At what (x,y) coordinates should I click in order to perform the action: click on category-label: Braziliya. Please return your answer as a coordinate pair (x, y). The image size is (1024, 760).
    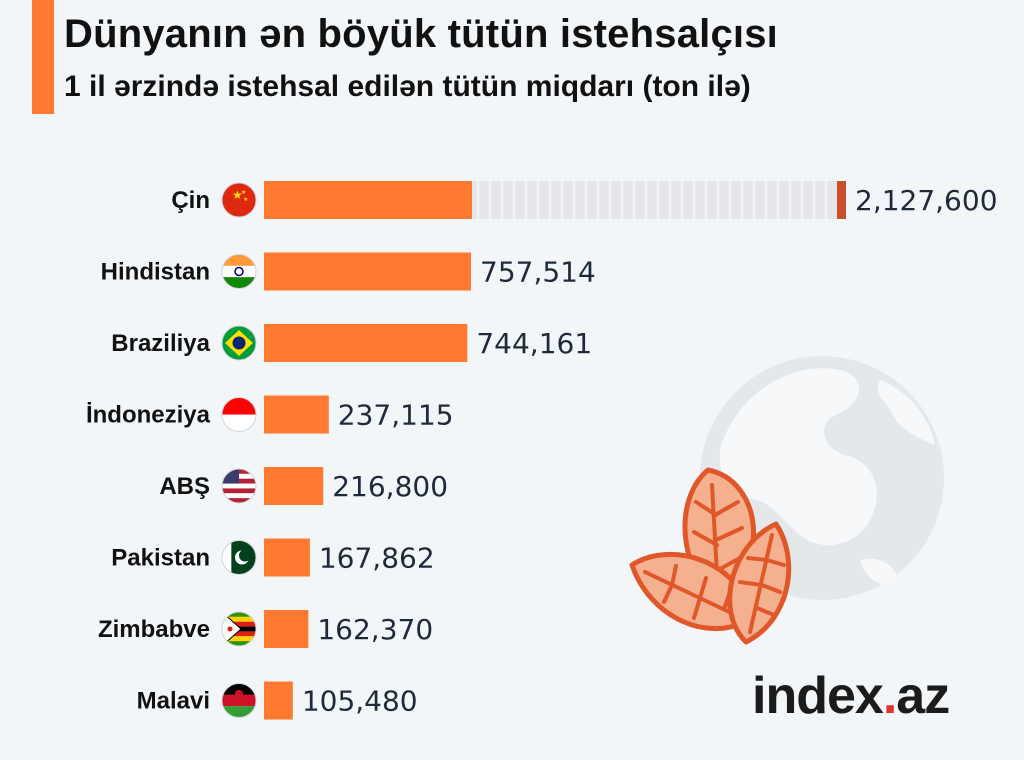
    Looking at the image, I should click on (160, 343).